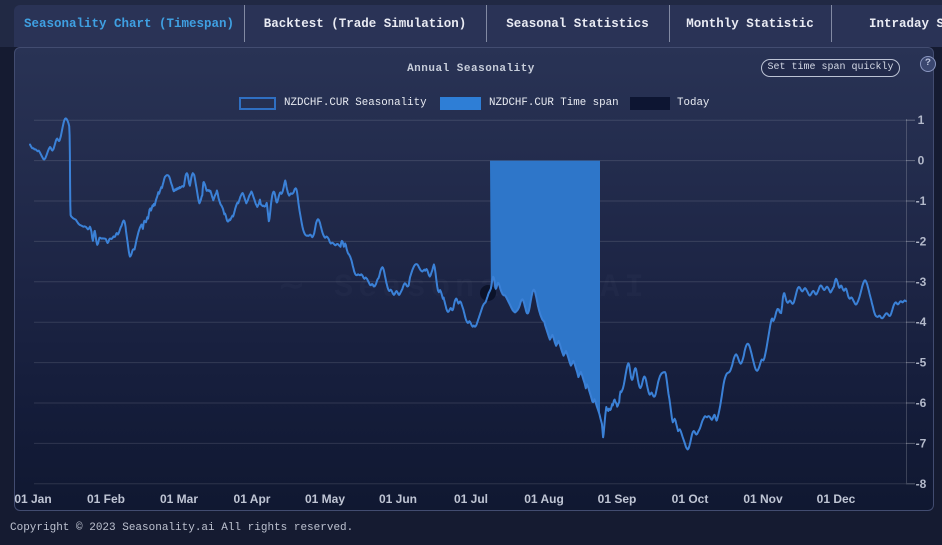 This screenshot has width=942, height=545. I want to click on svg-text: -5, so click(921, 363).